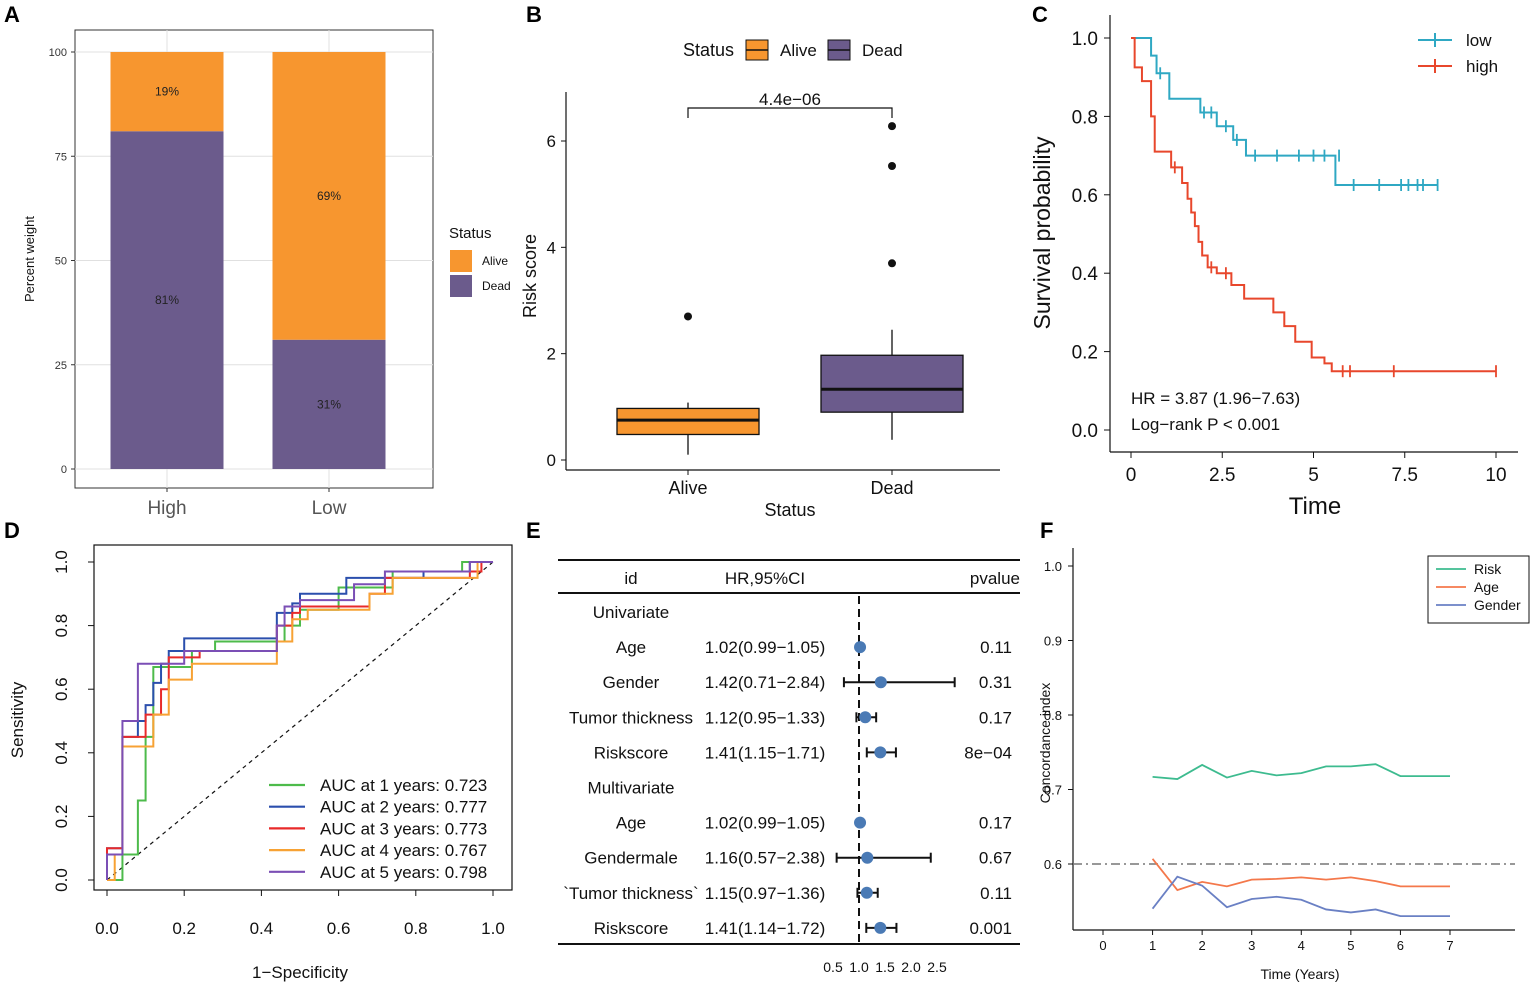  I want to click on panel-d-letter: D, so click(12, 530).